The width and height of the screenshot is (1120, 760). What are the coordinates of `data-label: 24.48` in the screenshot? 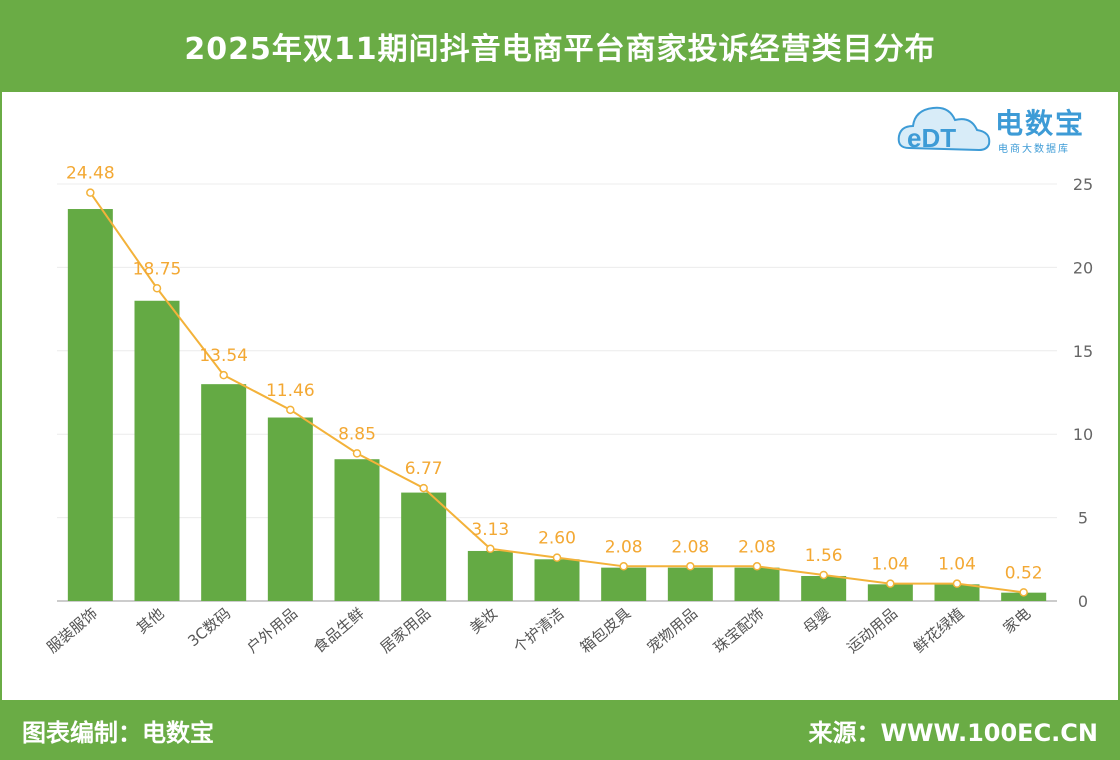 It's located at (90, 174).